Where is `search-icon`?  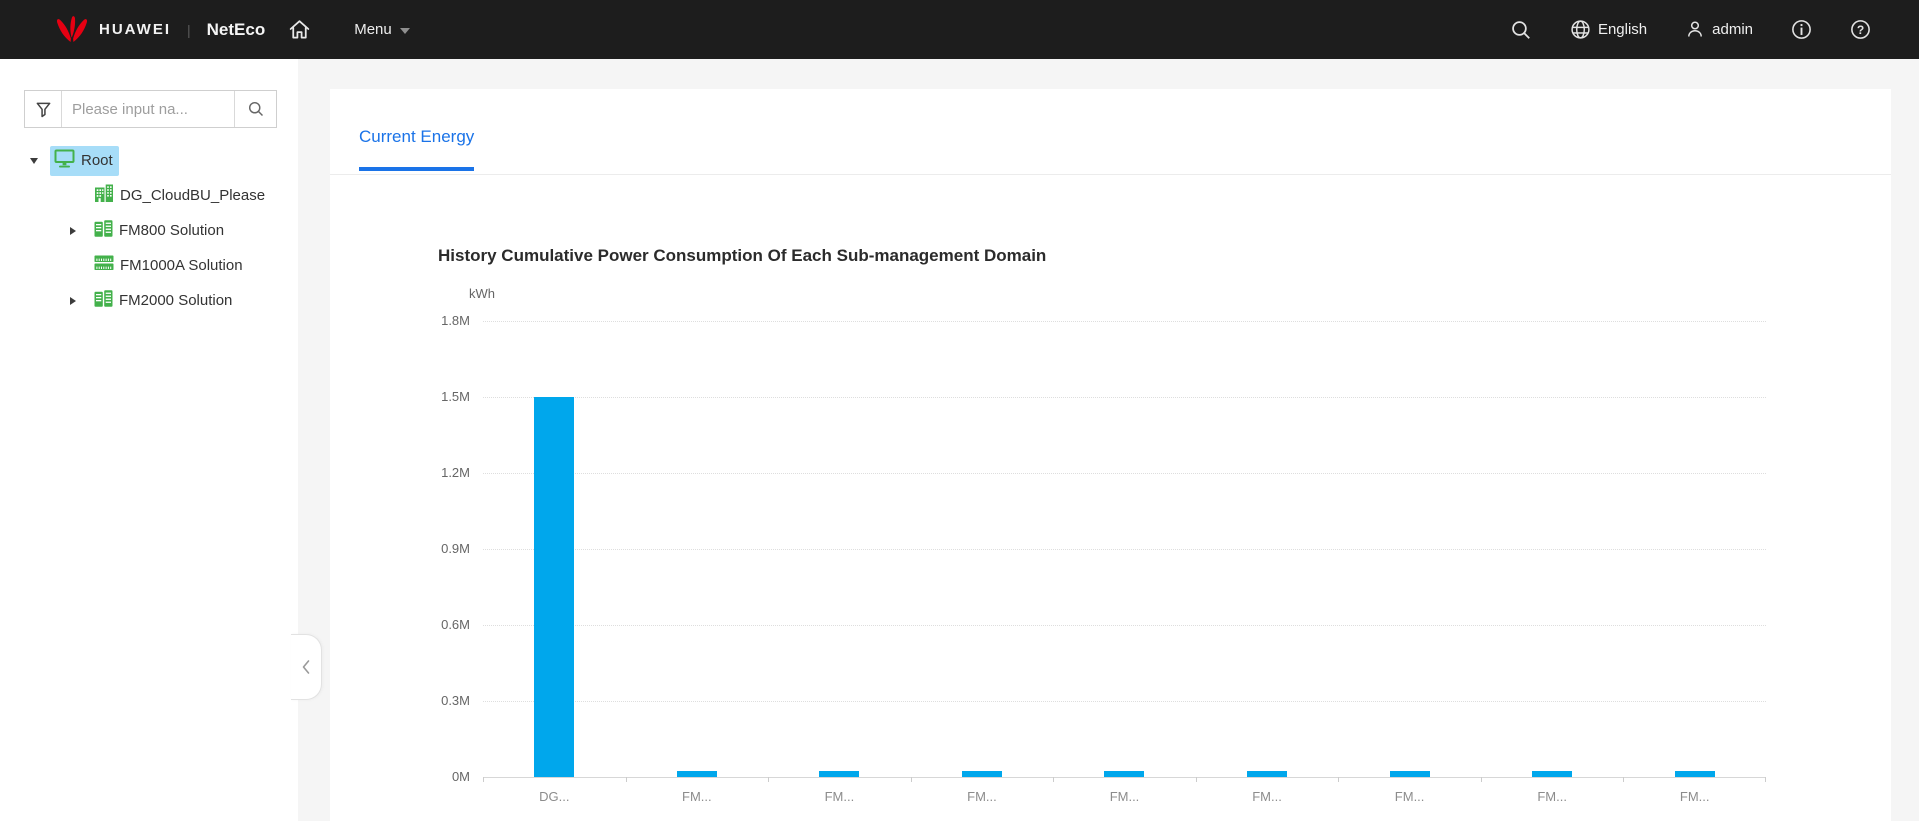
search-icon is located at coordinates (1521, 30).